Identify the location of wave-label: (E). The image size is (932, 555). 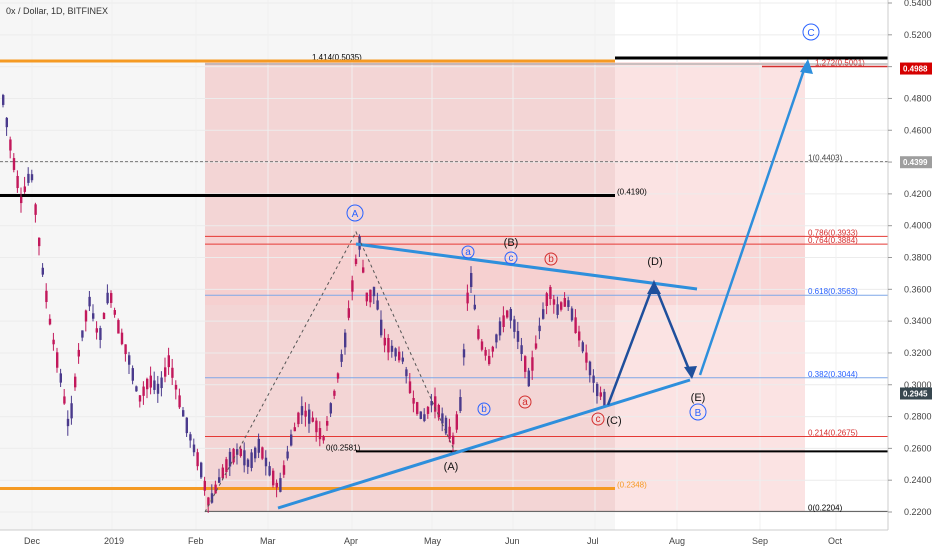
(698, 398).